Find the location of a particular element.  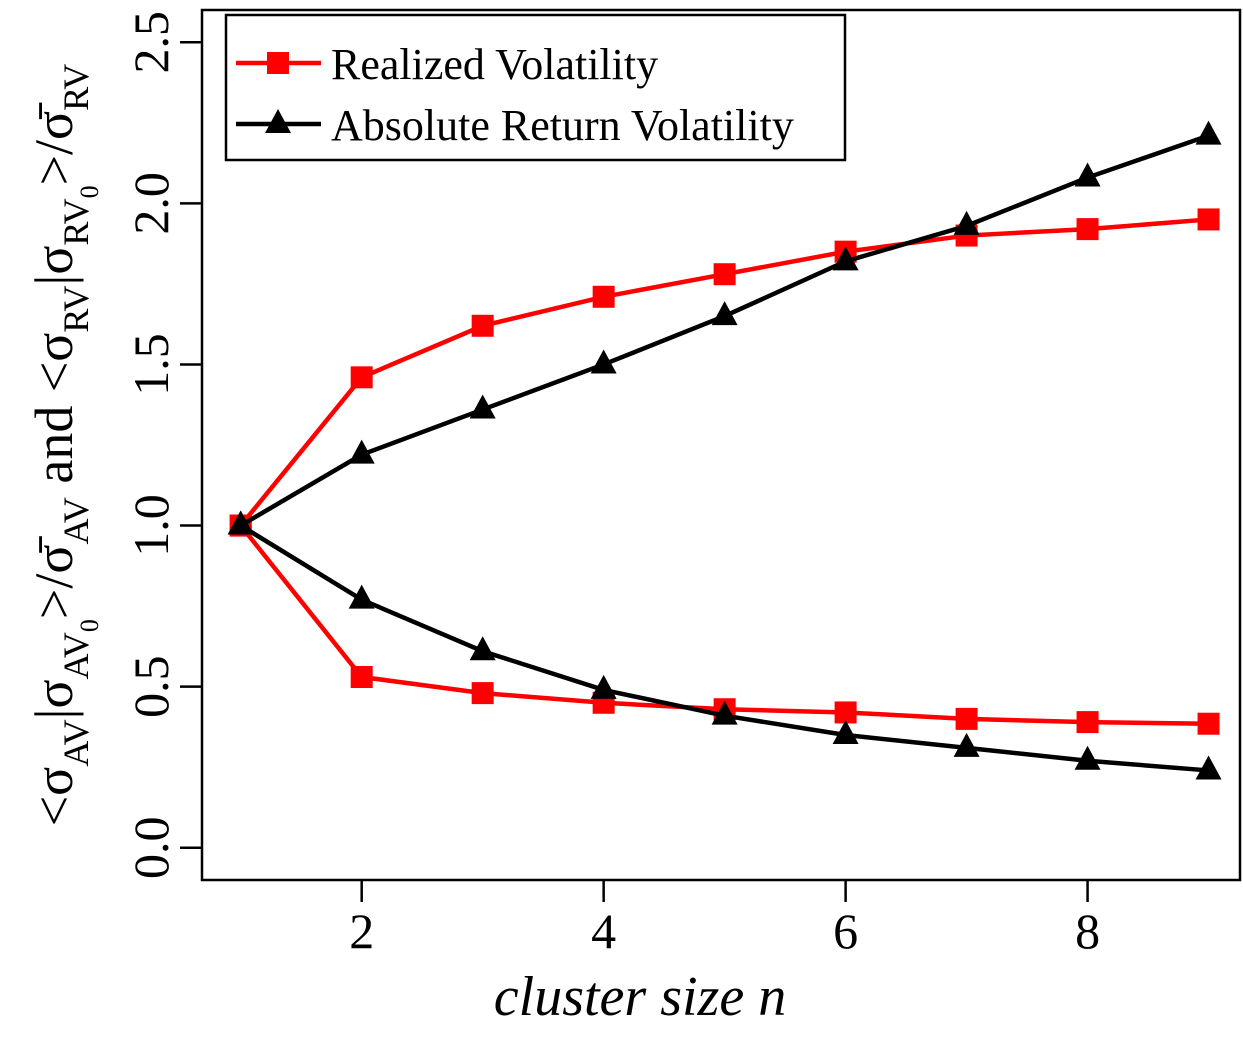

legend-label: Realized Volatility is located at coordinates (494, 64).